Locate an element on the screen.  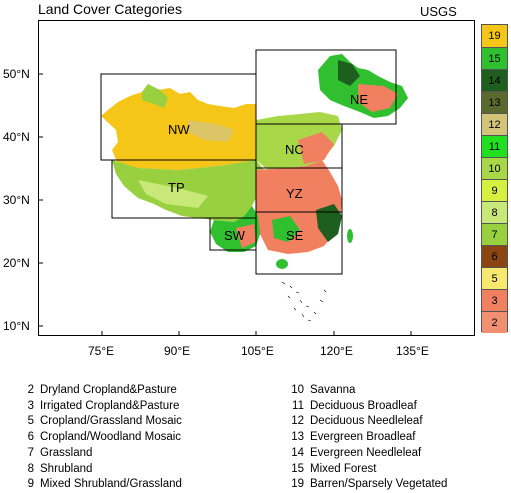
legend-item: 6 Cropland/Woodland Mosaic is located at coordinates (98, 438).